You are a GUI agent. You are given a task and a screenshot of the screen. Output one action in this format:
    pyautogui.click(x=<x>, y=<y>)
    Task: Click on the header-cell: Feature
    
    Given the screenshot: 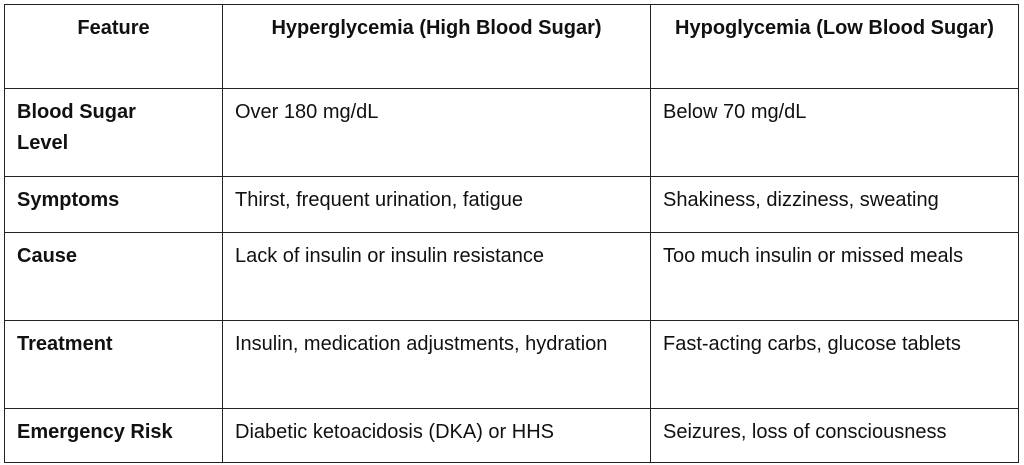 What is the action you would take?
    pyautogui.click(x=113, y=46)
    